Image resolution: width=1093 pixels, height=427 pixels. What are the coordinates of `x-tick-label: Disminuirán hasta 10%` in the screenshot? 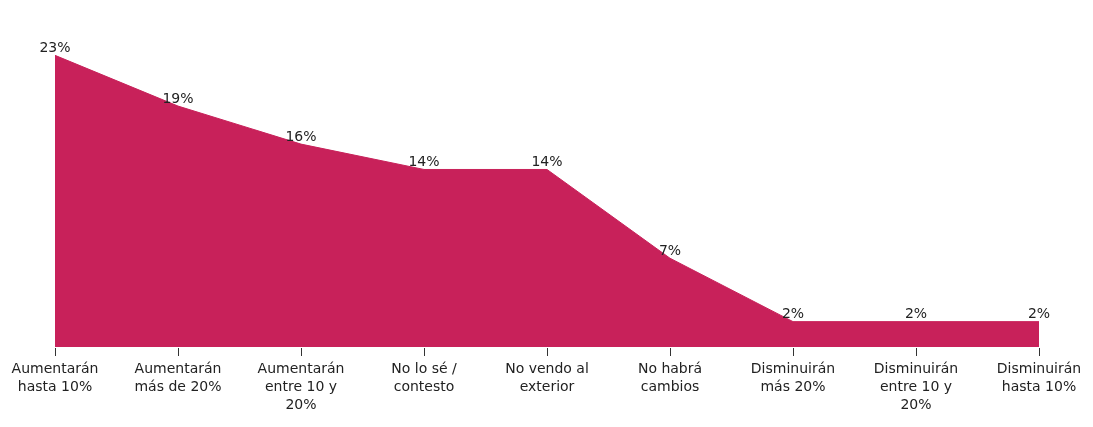 It's located at (1039, 376).